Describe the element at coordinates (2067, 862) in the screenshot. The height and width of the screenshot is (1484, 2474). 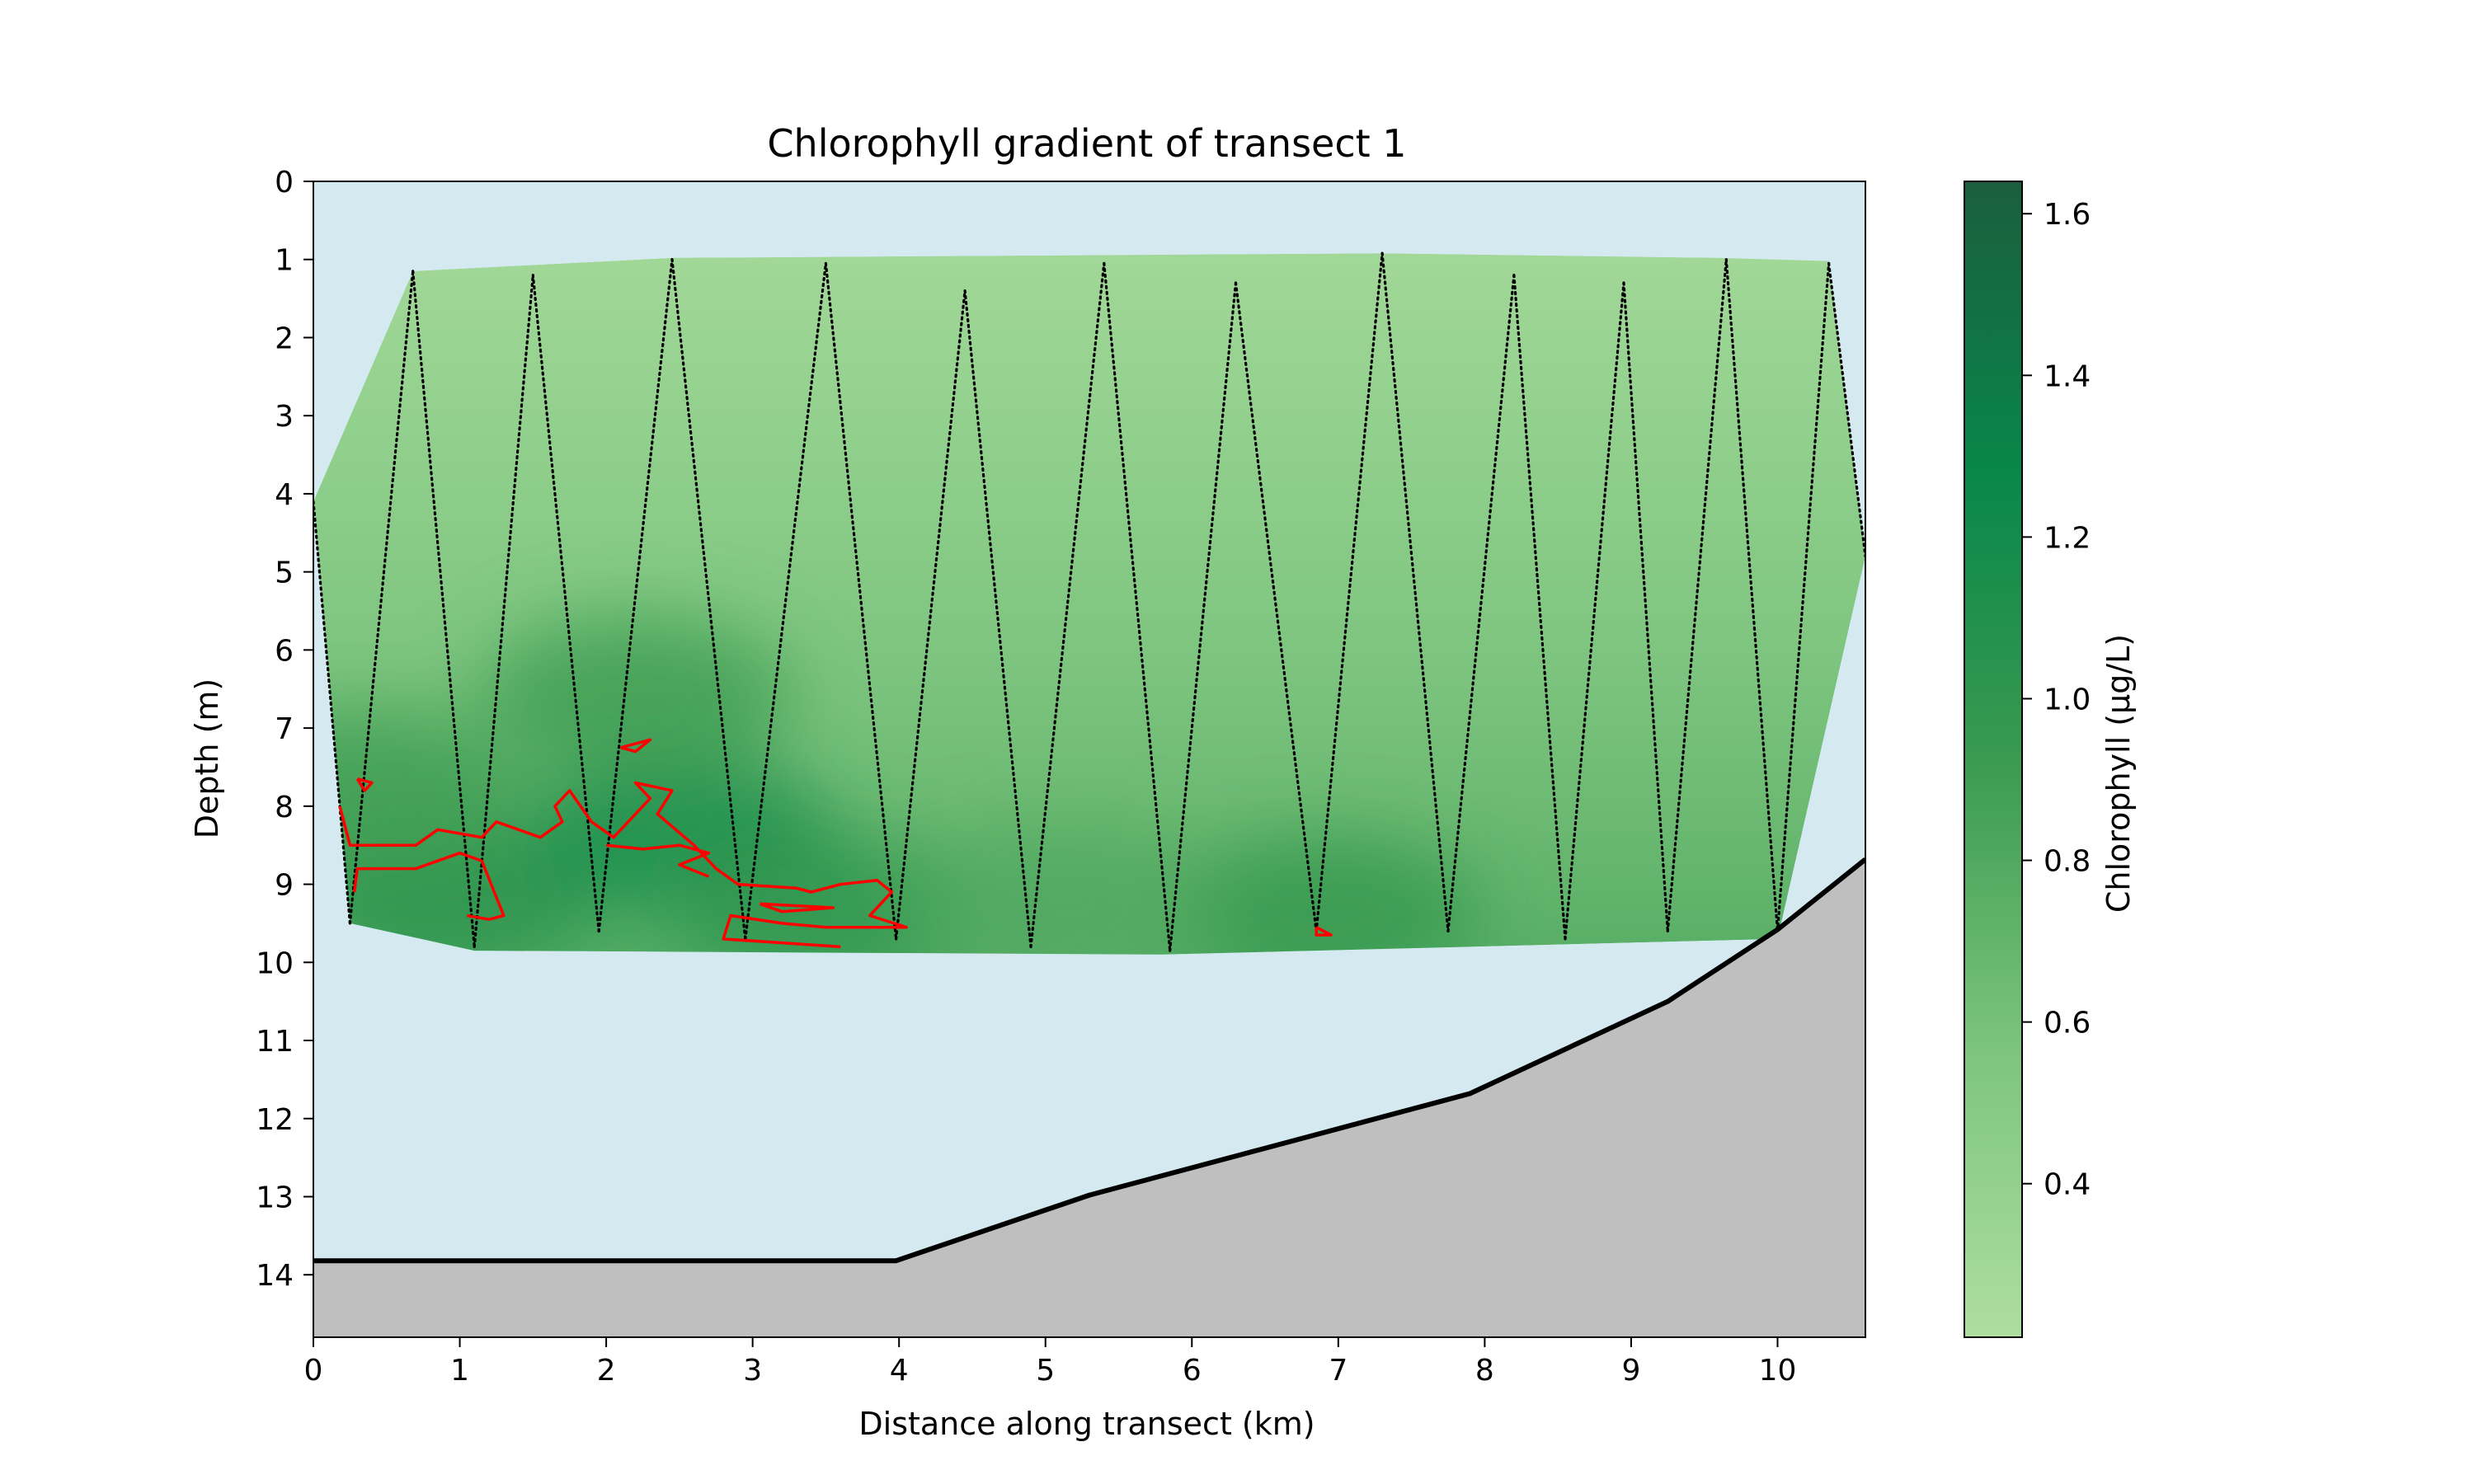
I see `colorbar-tick-label: 0.8` at that location.